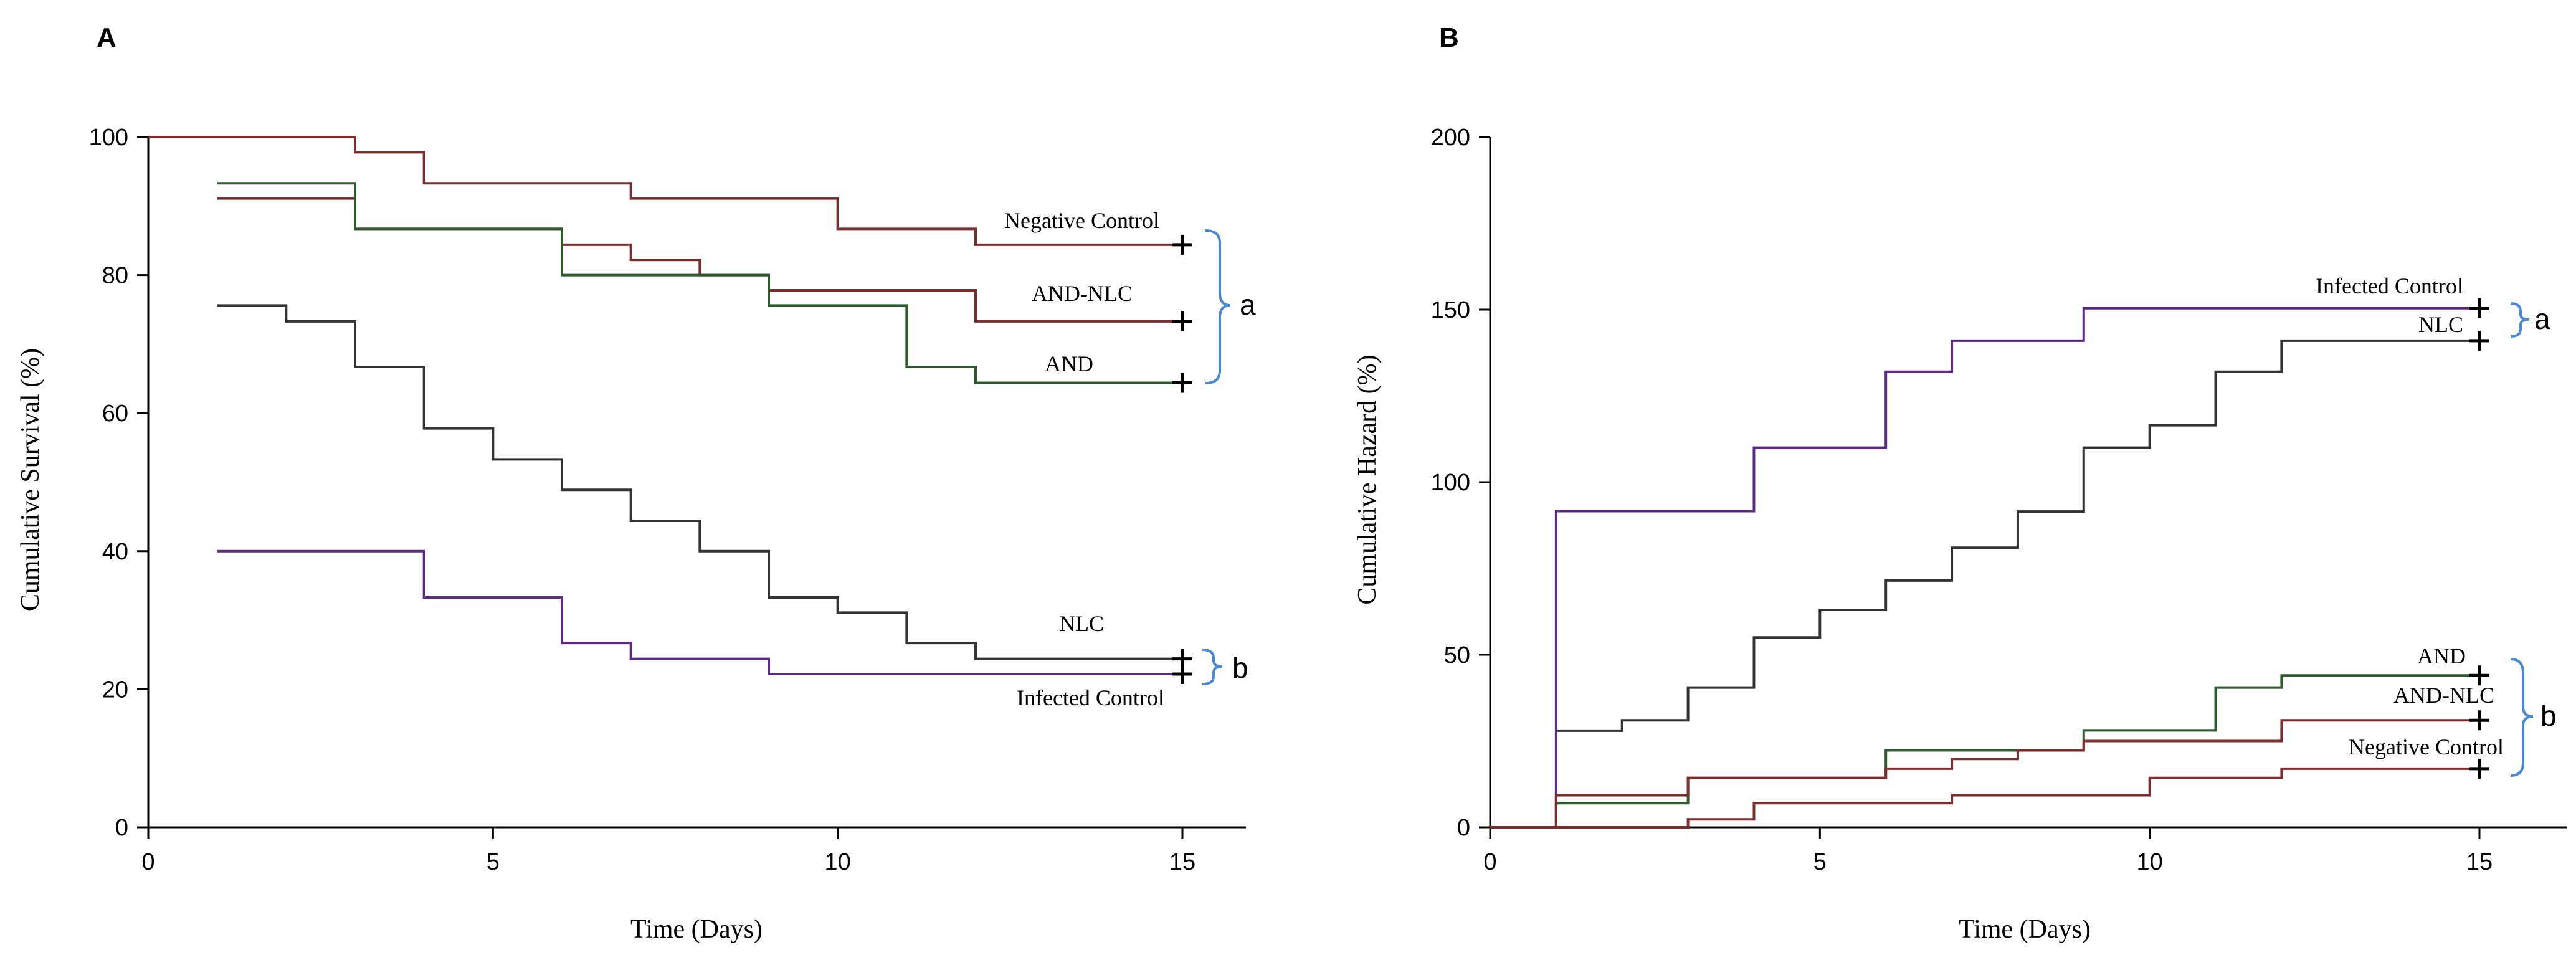  I want to click on panel-b-censor-marks, so click(2479, 538).